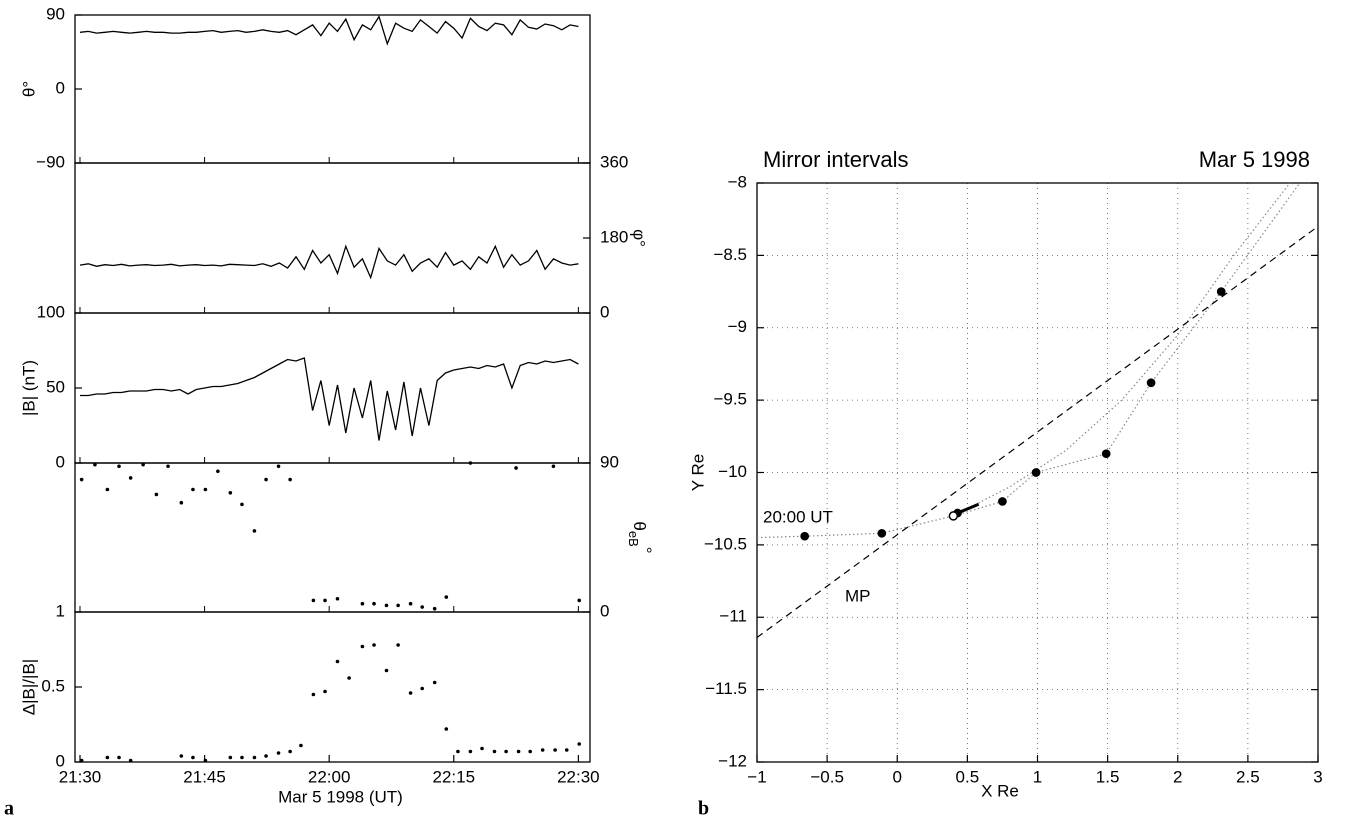  I want to click on x-axis-label: Mar 5 1998 (UT), so click(340, 796).